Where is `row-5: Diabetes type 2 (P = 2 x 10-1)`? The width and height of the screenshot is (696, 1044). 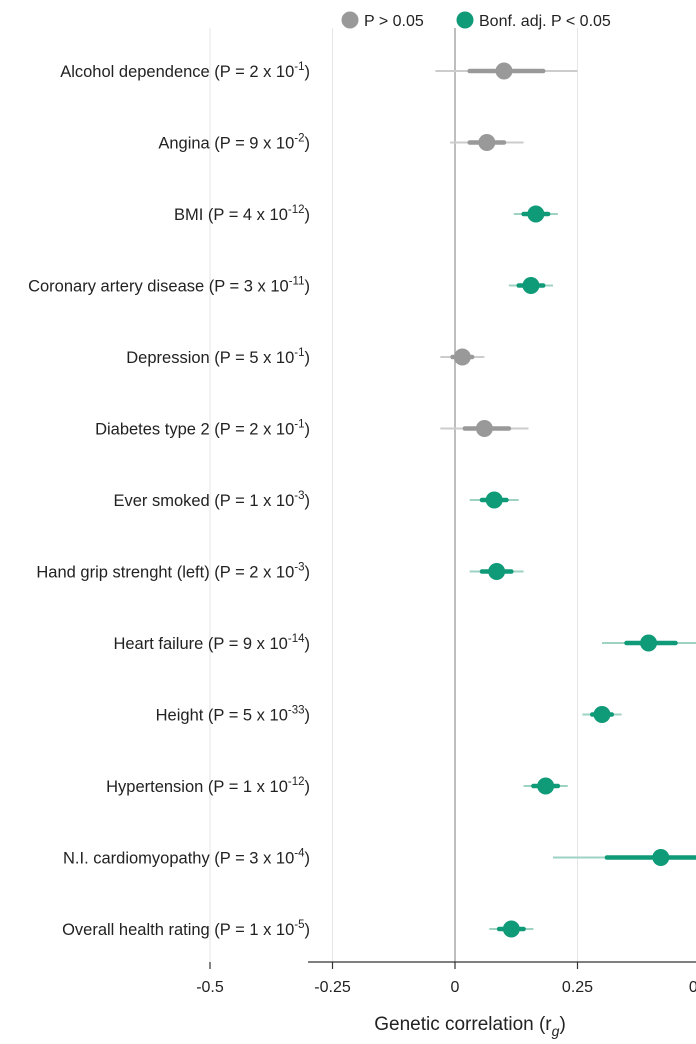 row-5: Diabetes type 2 (P = 2 x 10-1) is located at coordinates (312, 429).